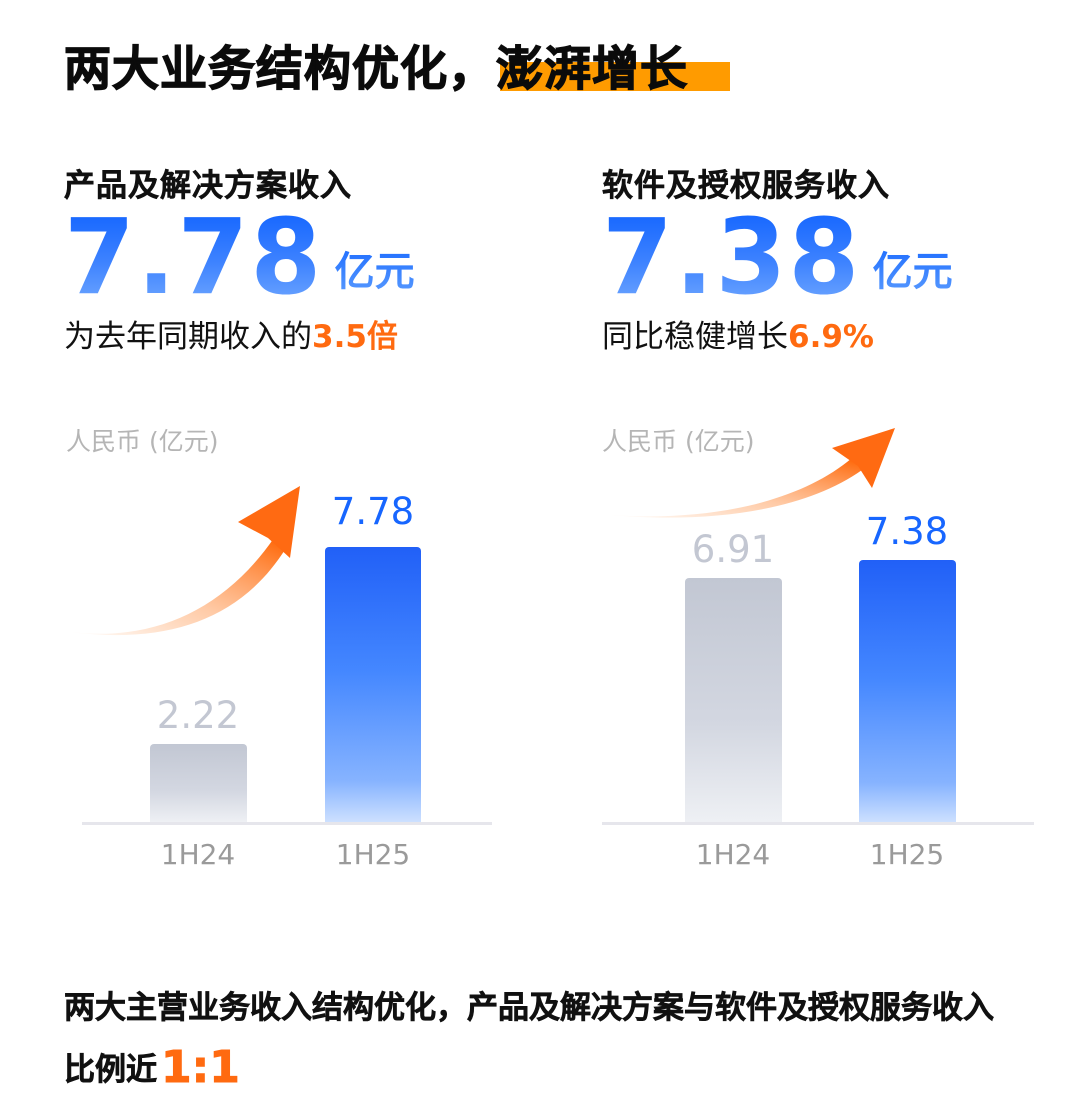 Image resolution: width=1080 pixels, height=1116 pixels. Describe the element at coordinates (355, 337) in the screenshot. I see `kpi-subtext-accent: 3.5倍` at that location.